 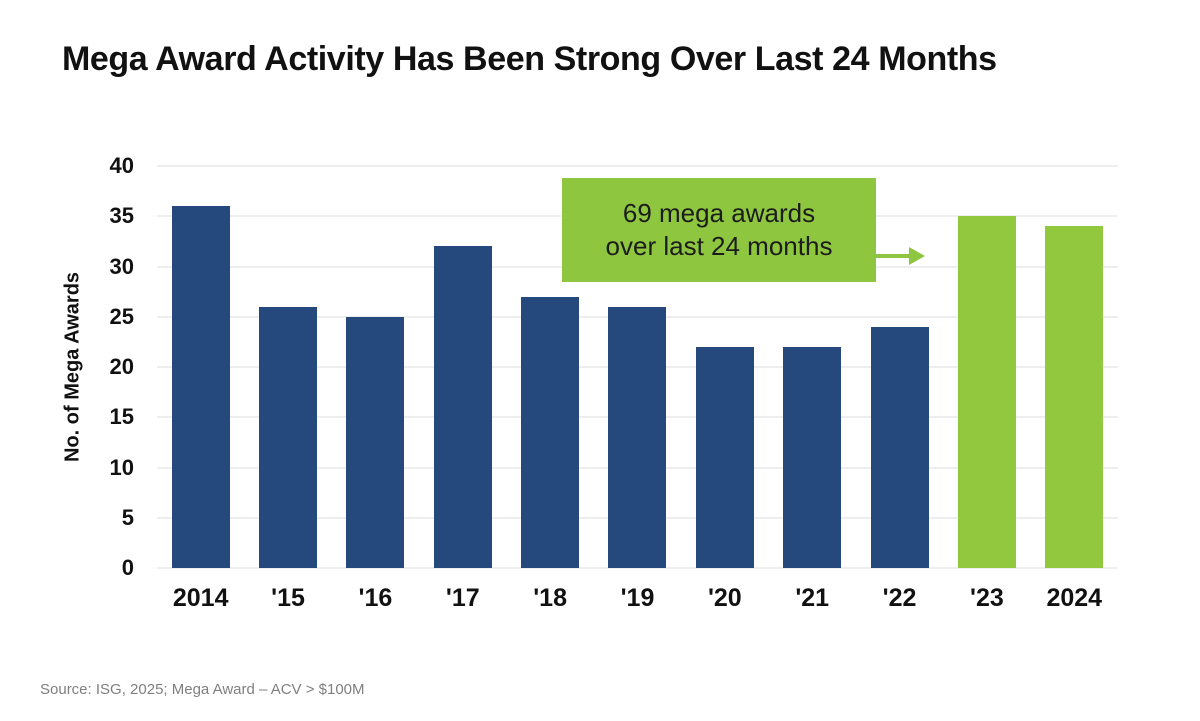 I want to click on x-tick-label: '22, so click(x=899, y=598).